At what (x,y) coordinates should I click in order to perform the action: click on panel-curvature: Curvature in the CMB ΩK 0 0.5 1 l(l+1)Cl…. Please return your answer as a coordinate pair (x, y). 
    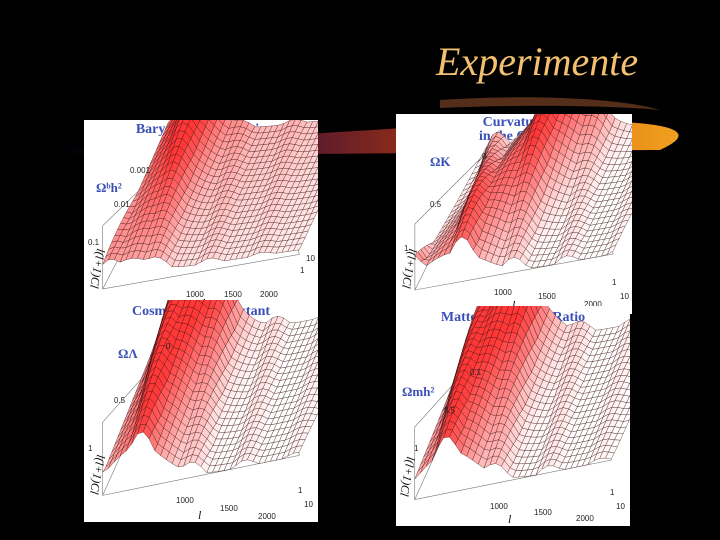
    Looking at the image, I should click on (514, 214).